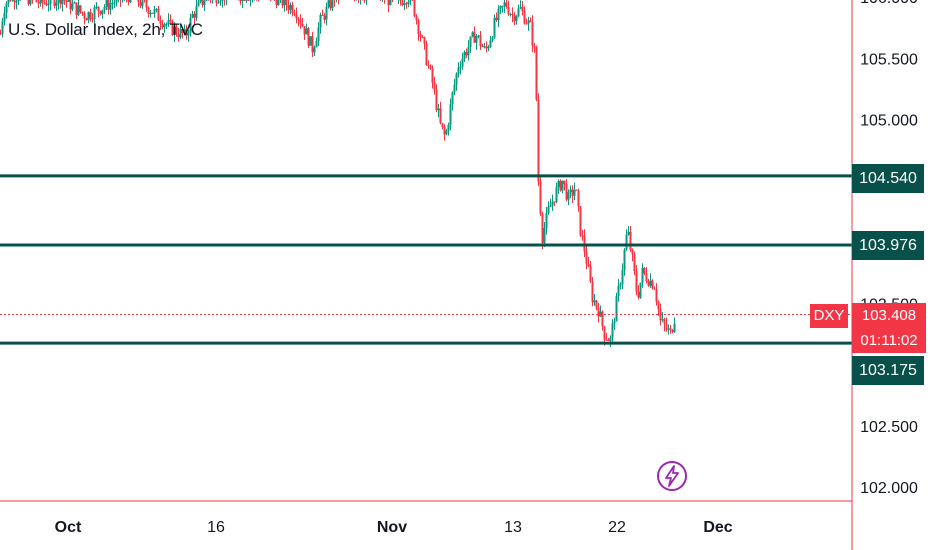 Image resolution: width=932 pixels, height=550 pixels. I want to click on price-tick-label: 106.000, so click(889, 3).